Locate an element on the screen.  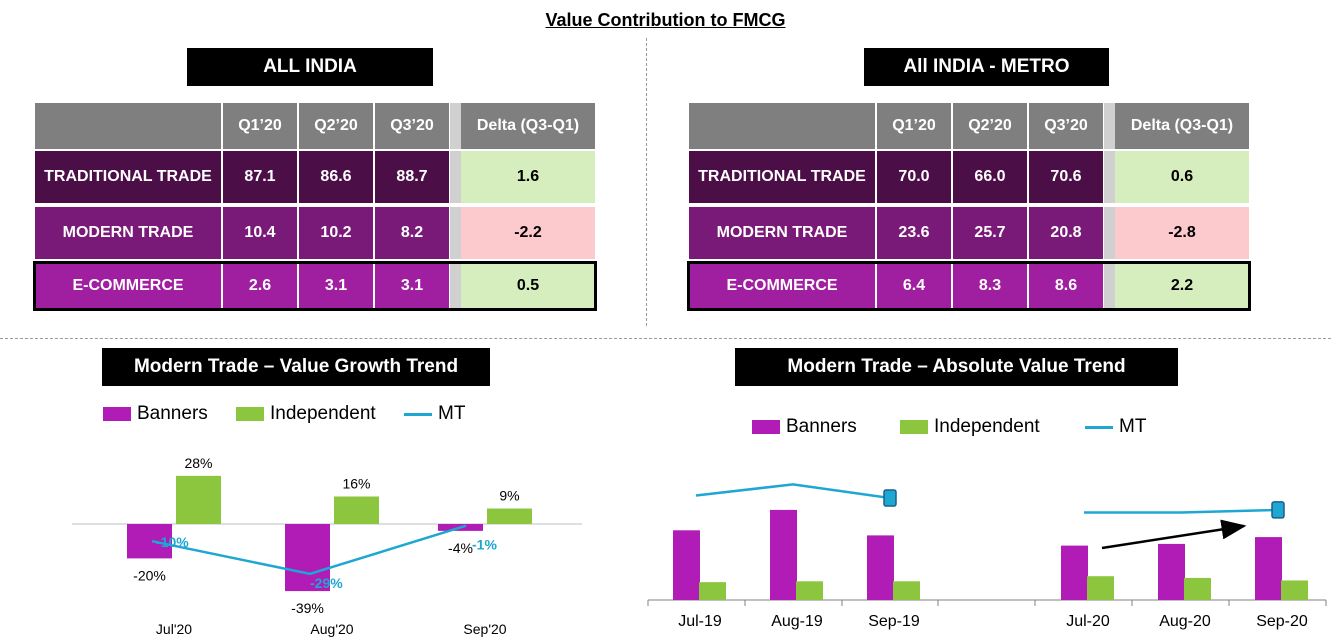
mt-line-end-marker is located at coordinates (1278, 510).